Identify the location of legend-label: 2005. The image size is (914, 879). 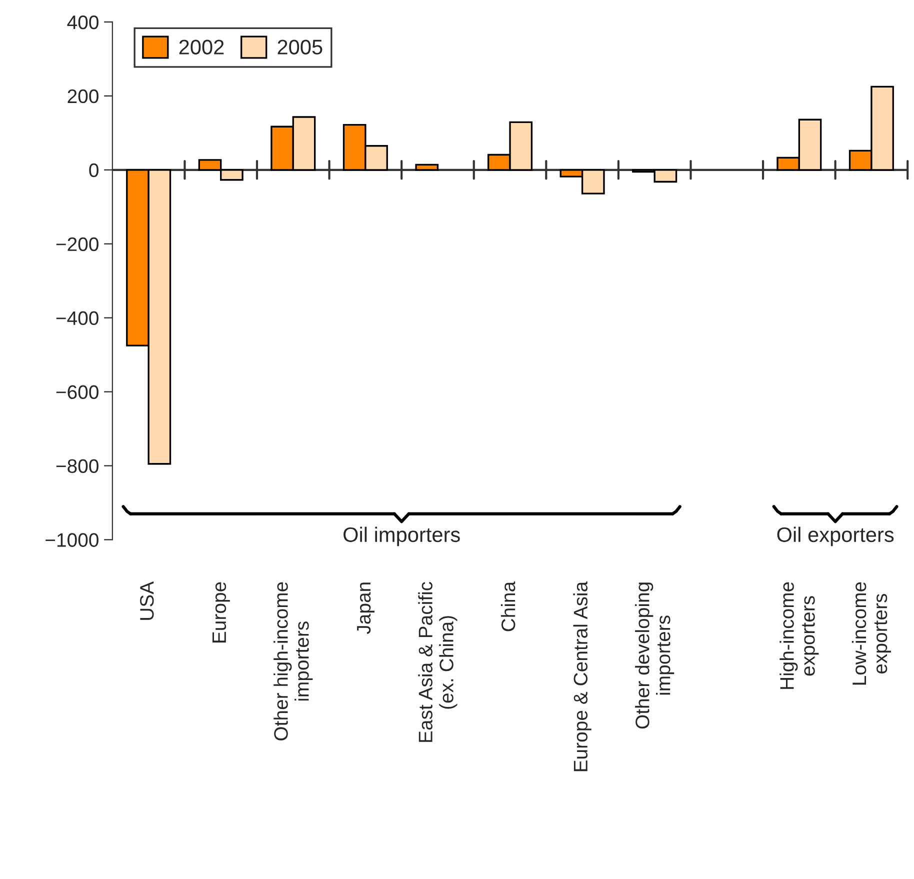
(300, 47).